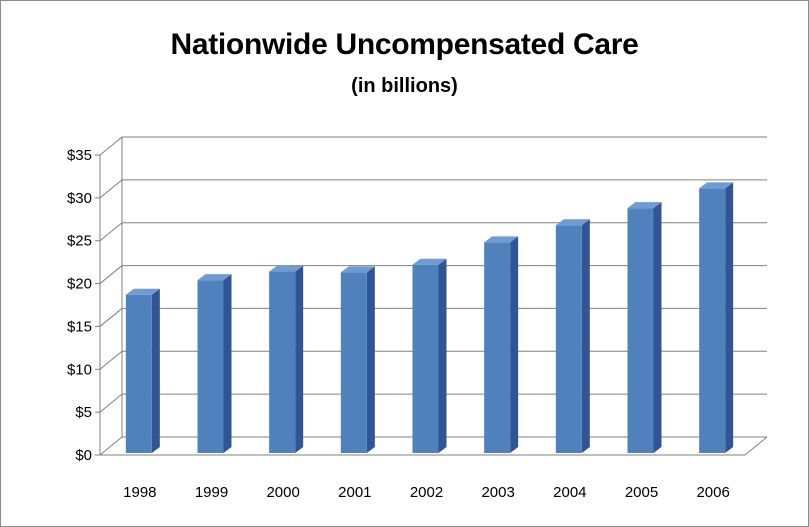 This screenshot has width=809, height=527. What do you see at coordinates (712, 492) in the screenshot?
I see `x-tick-label: 2006` at bounding box center [712, 492].